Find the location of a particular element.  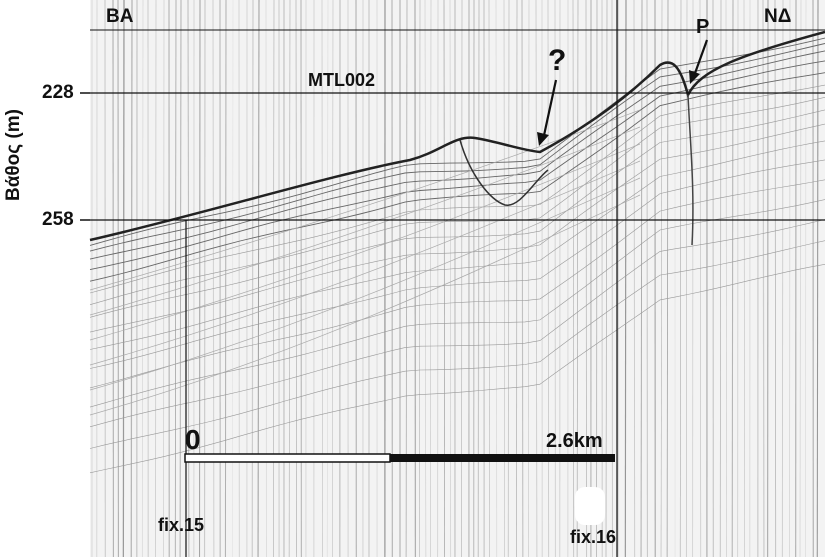

question-arrow is located at coordinates (549, 110).